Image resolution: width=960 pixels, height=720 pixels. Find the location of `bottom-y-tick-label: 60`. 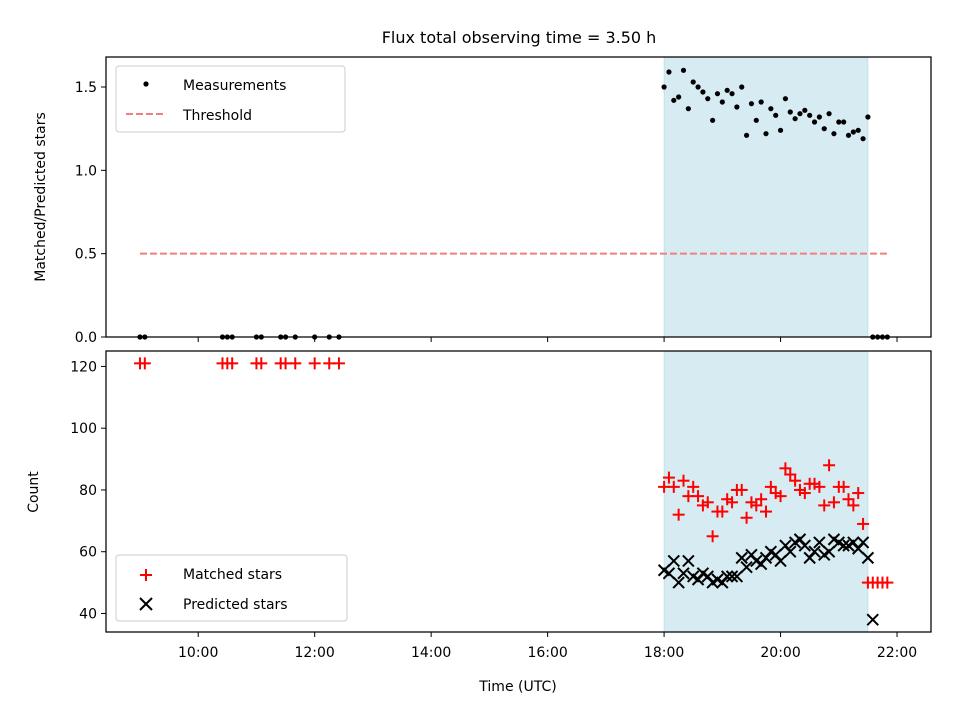

bottom-y-tick-label: 60 is located at coordinates (88, 553).